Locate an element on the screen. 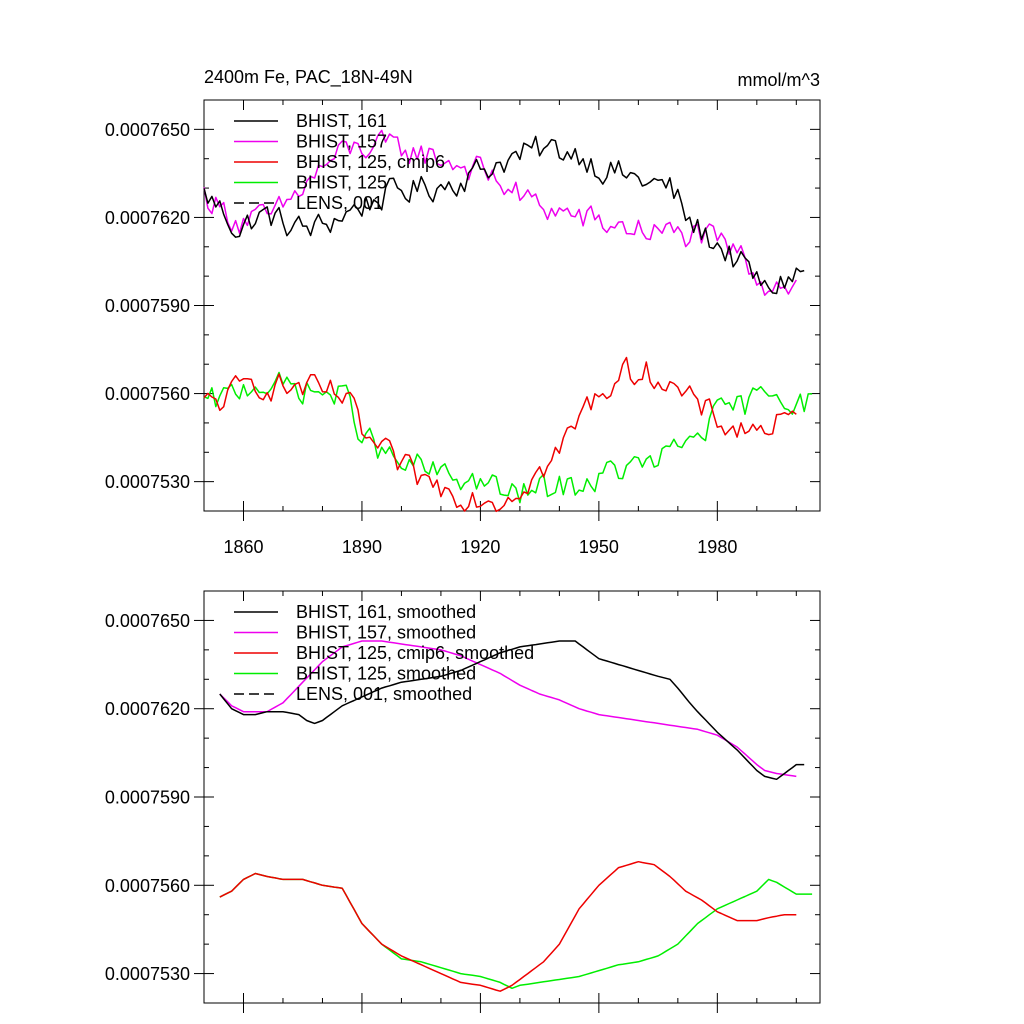 Image resolution: width=1024 pixels, height=1024 pixels. legend-label: BHIST, 161, smoothed is located at coordinates (386, 612).